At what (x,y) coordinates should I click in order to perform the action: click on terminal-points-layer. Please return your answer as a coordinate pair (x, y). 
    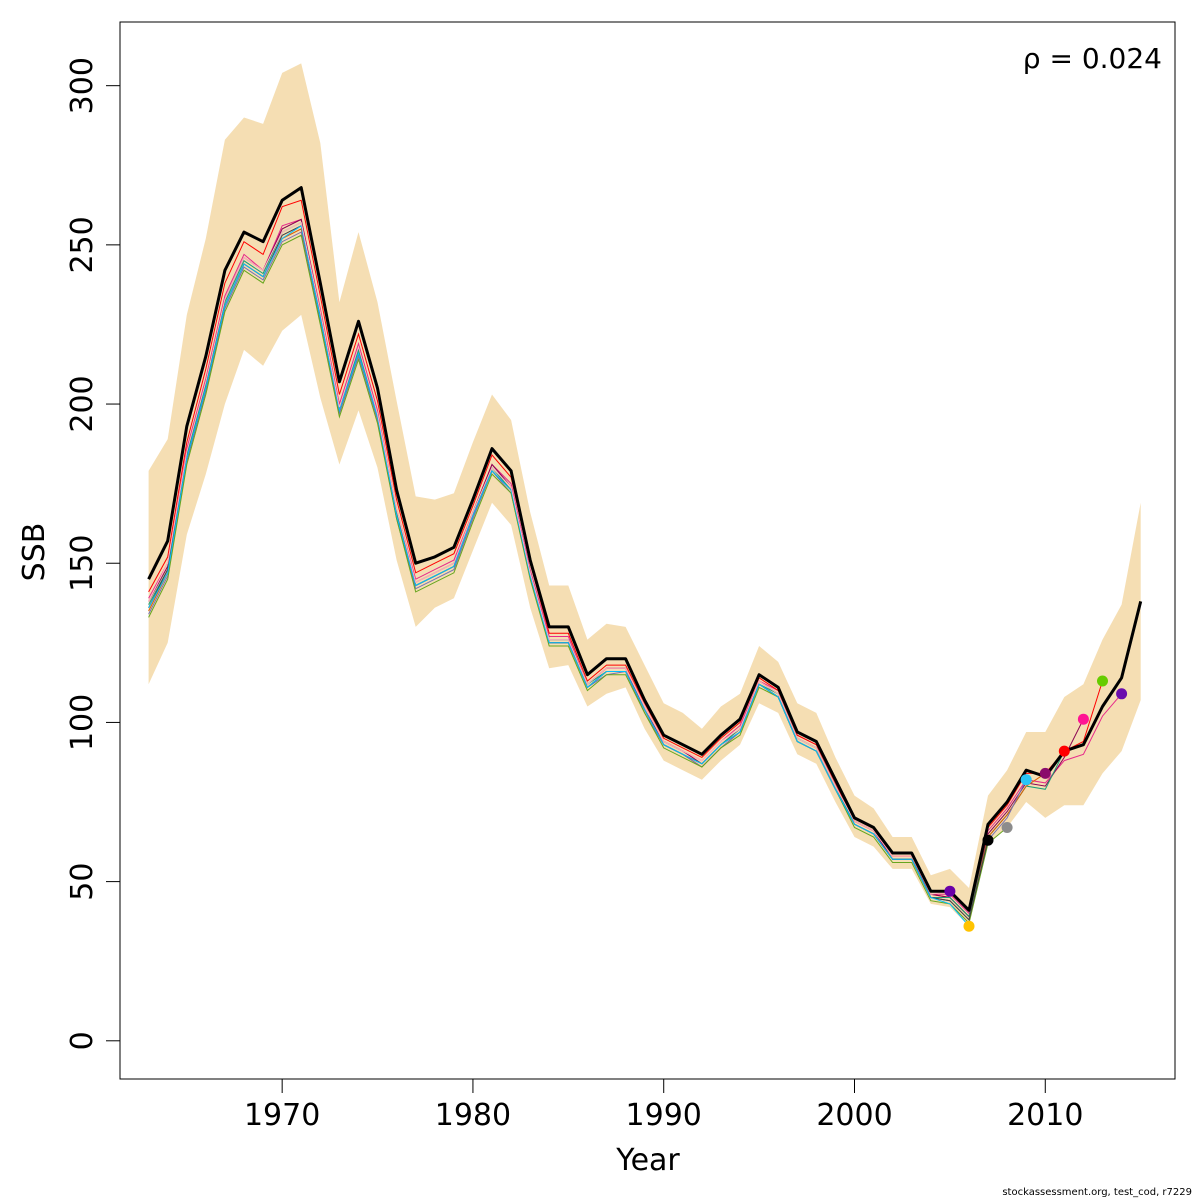
    Looking at the image, I should click on (1036, 803).